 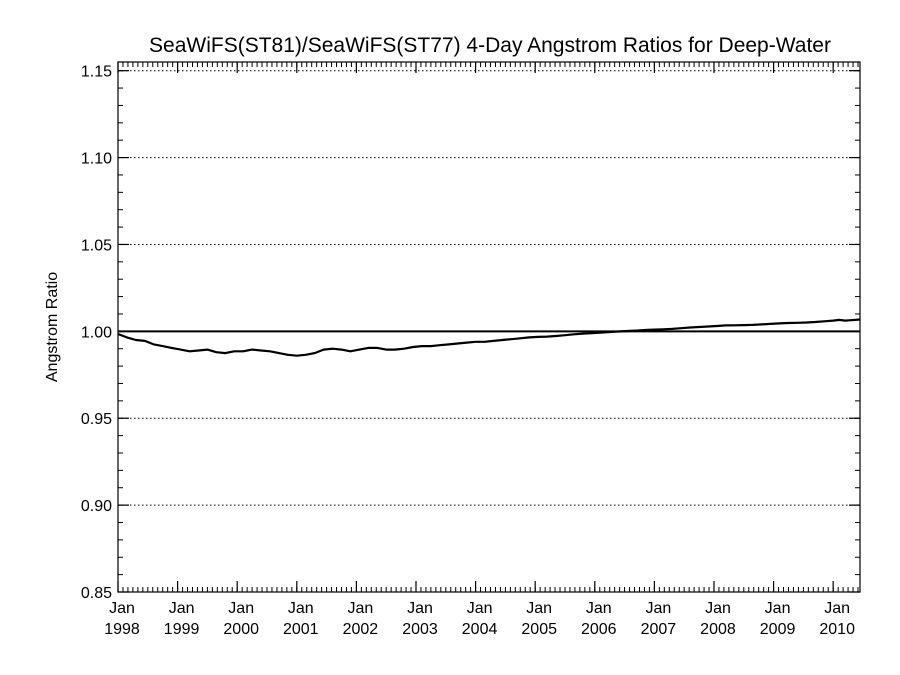 What do you see at coordinates (420, 629) in the screenshot?
I see `x-tick-year: 2003` at bounding box center [420, 629].